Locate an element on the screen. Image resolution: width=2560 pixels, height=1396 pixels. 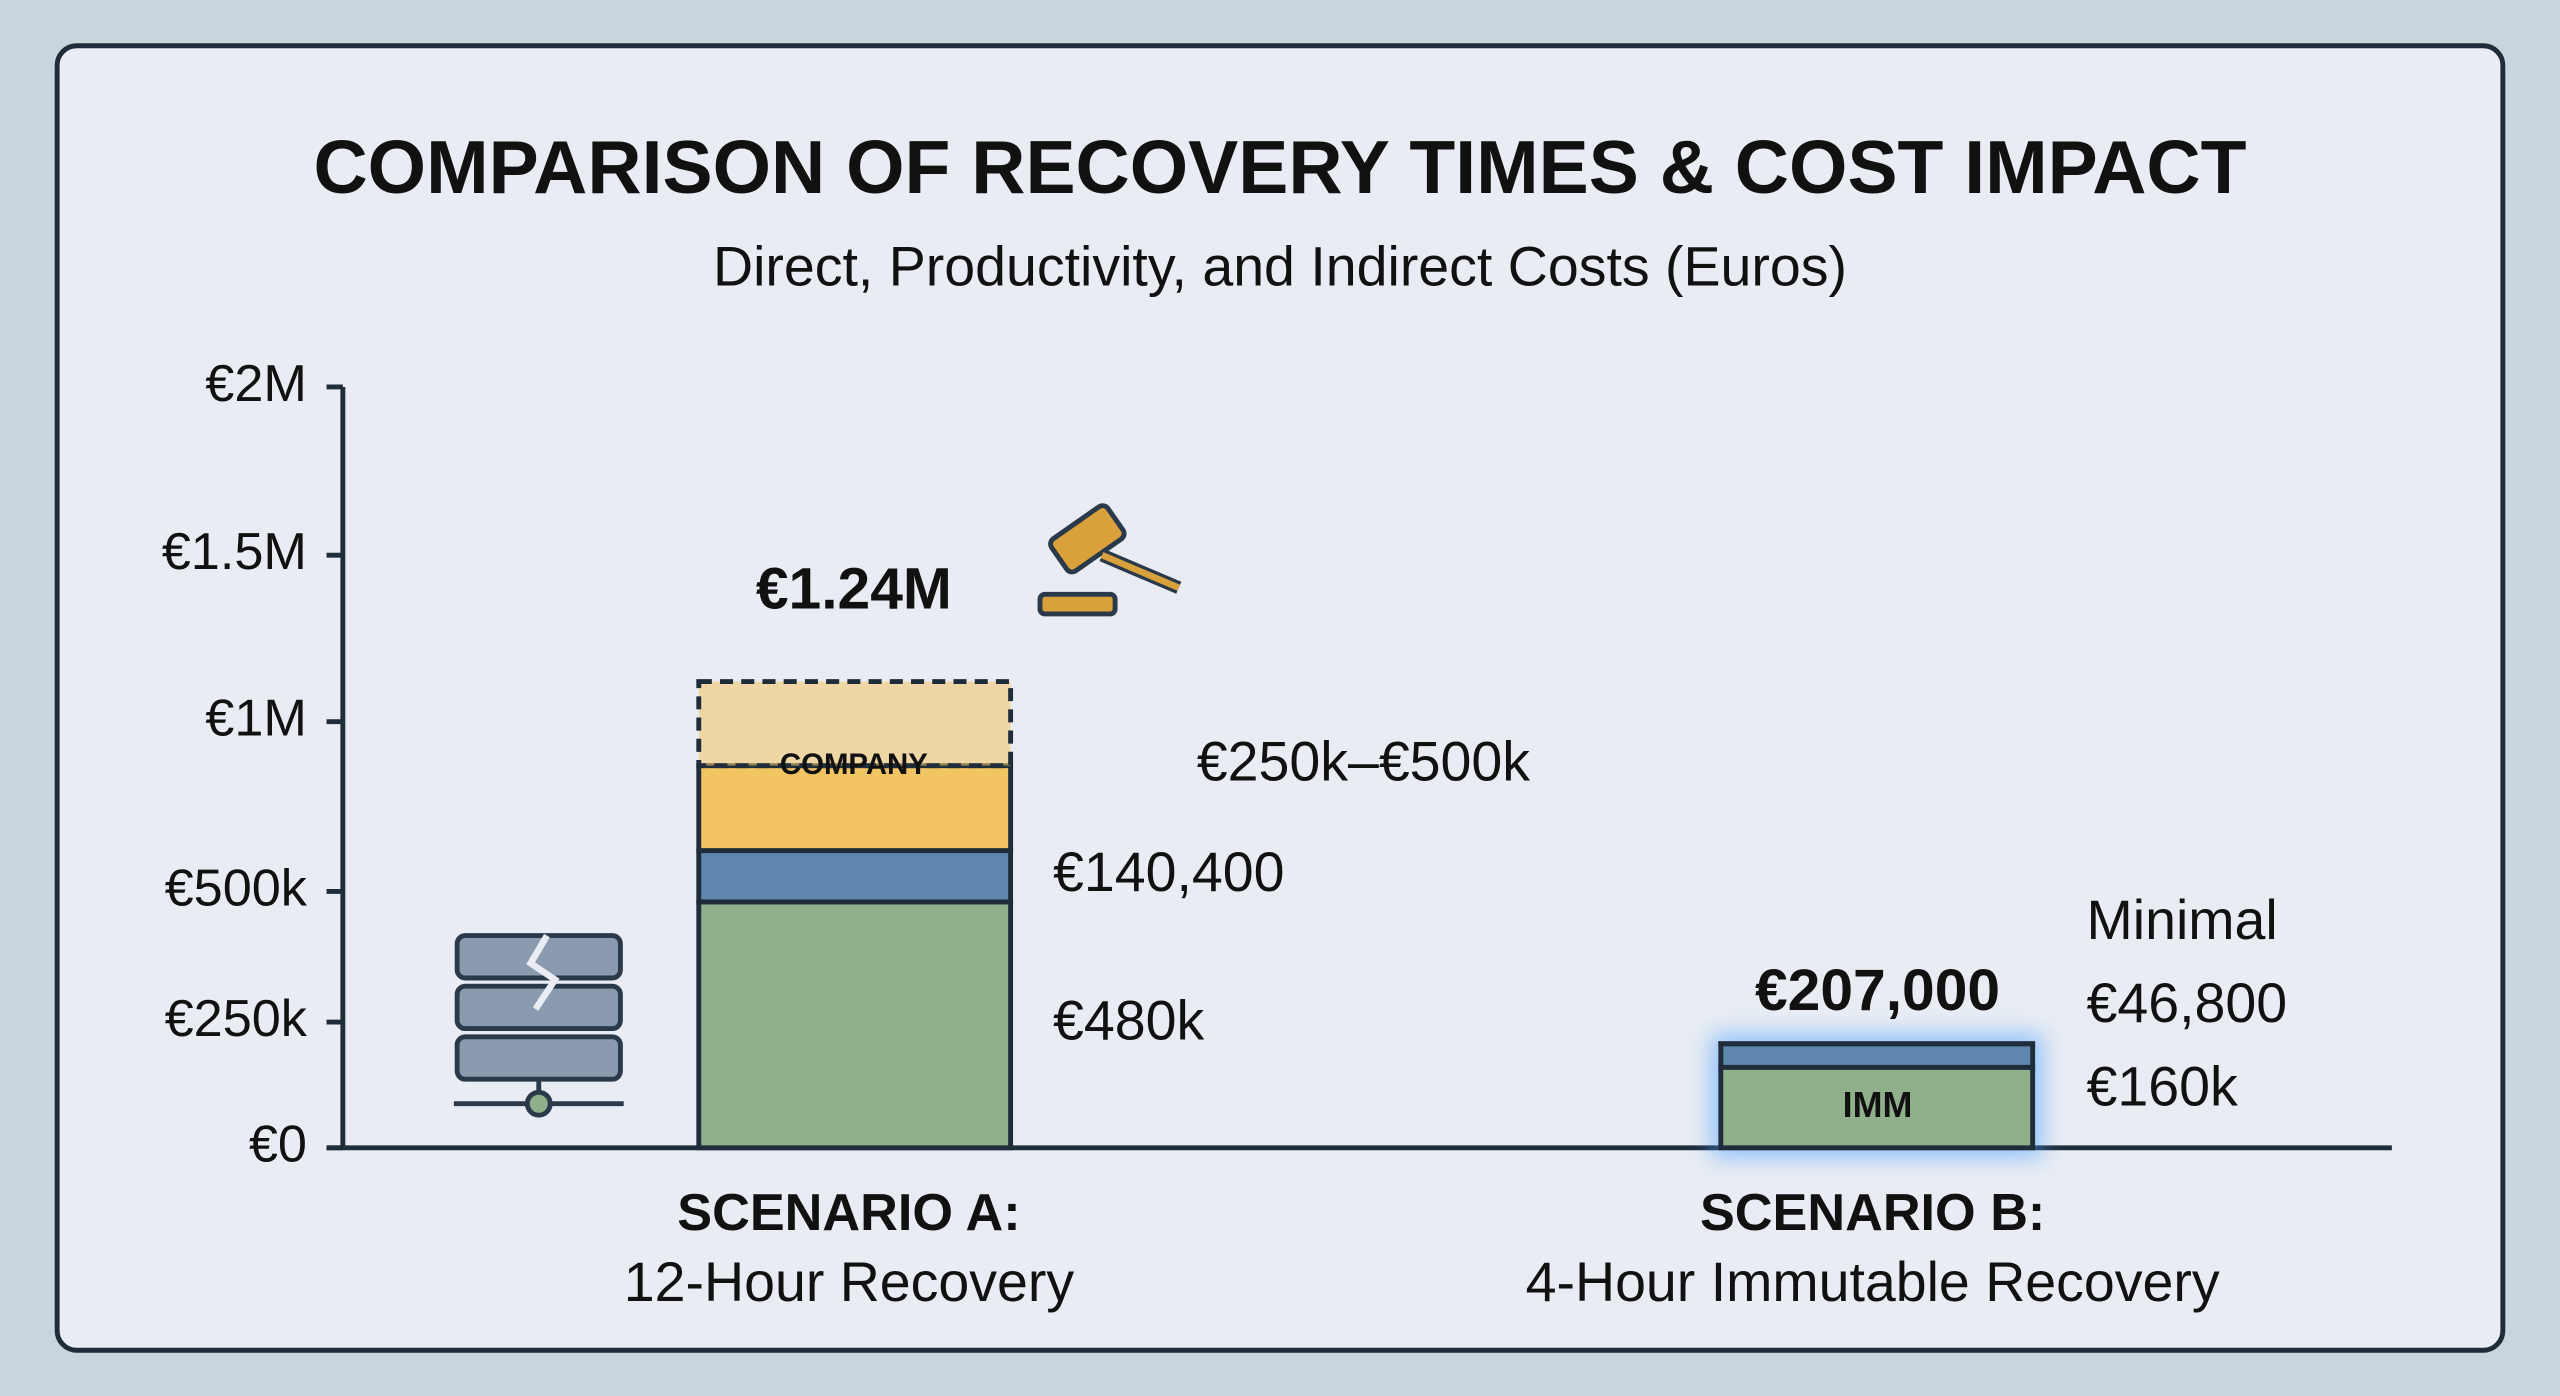
bar-segment-range is located at coordinates (855, 724).